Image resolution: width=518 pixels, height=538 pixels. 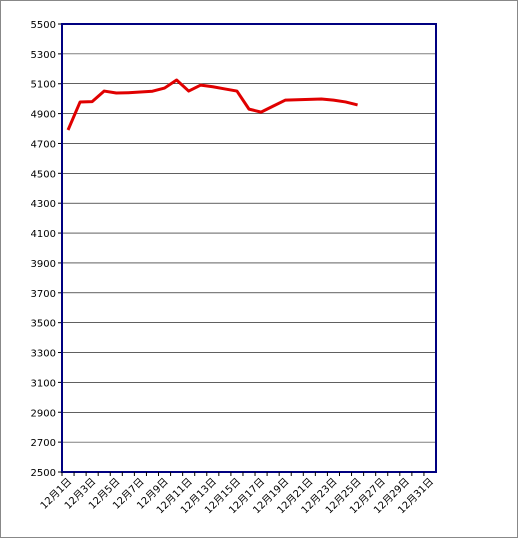 I want to click on y-tick-label: 3700, so click(x=43, y=294).